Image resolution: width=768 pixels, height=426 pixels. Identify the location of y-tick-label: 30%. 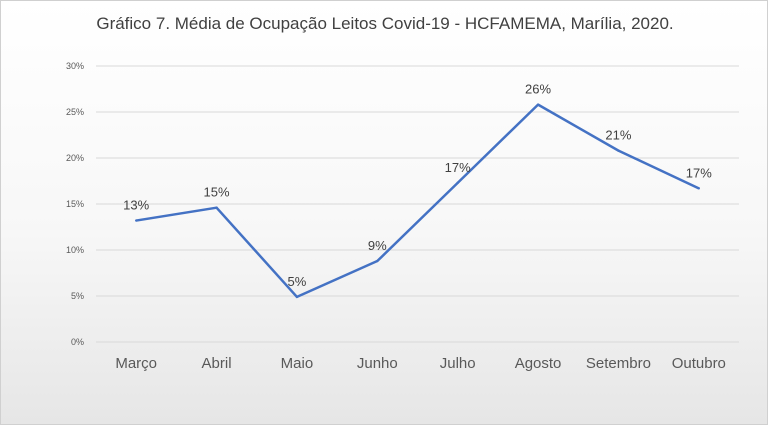
(75, 66).